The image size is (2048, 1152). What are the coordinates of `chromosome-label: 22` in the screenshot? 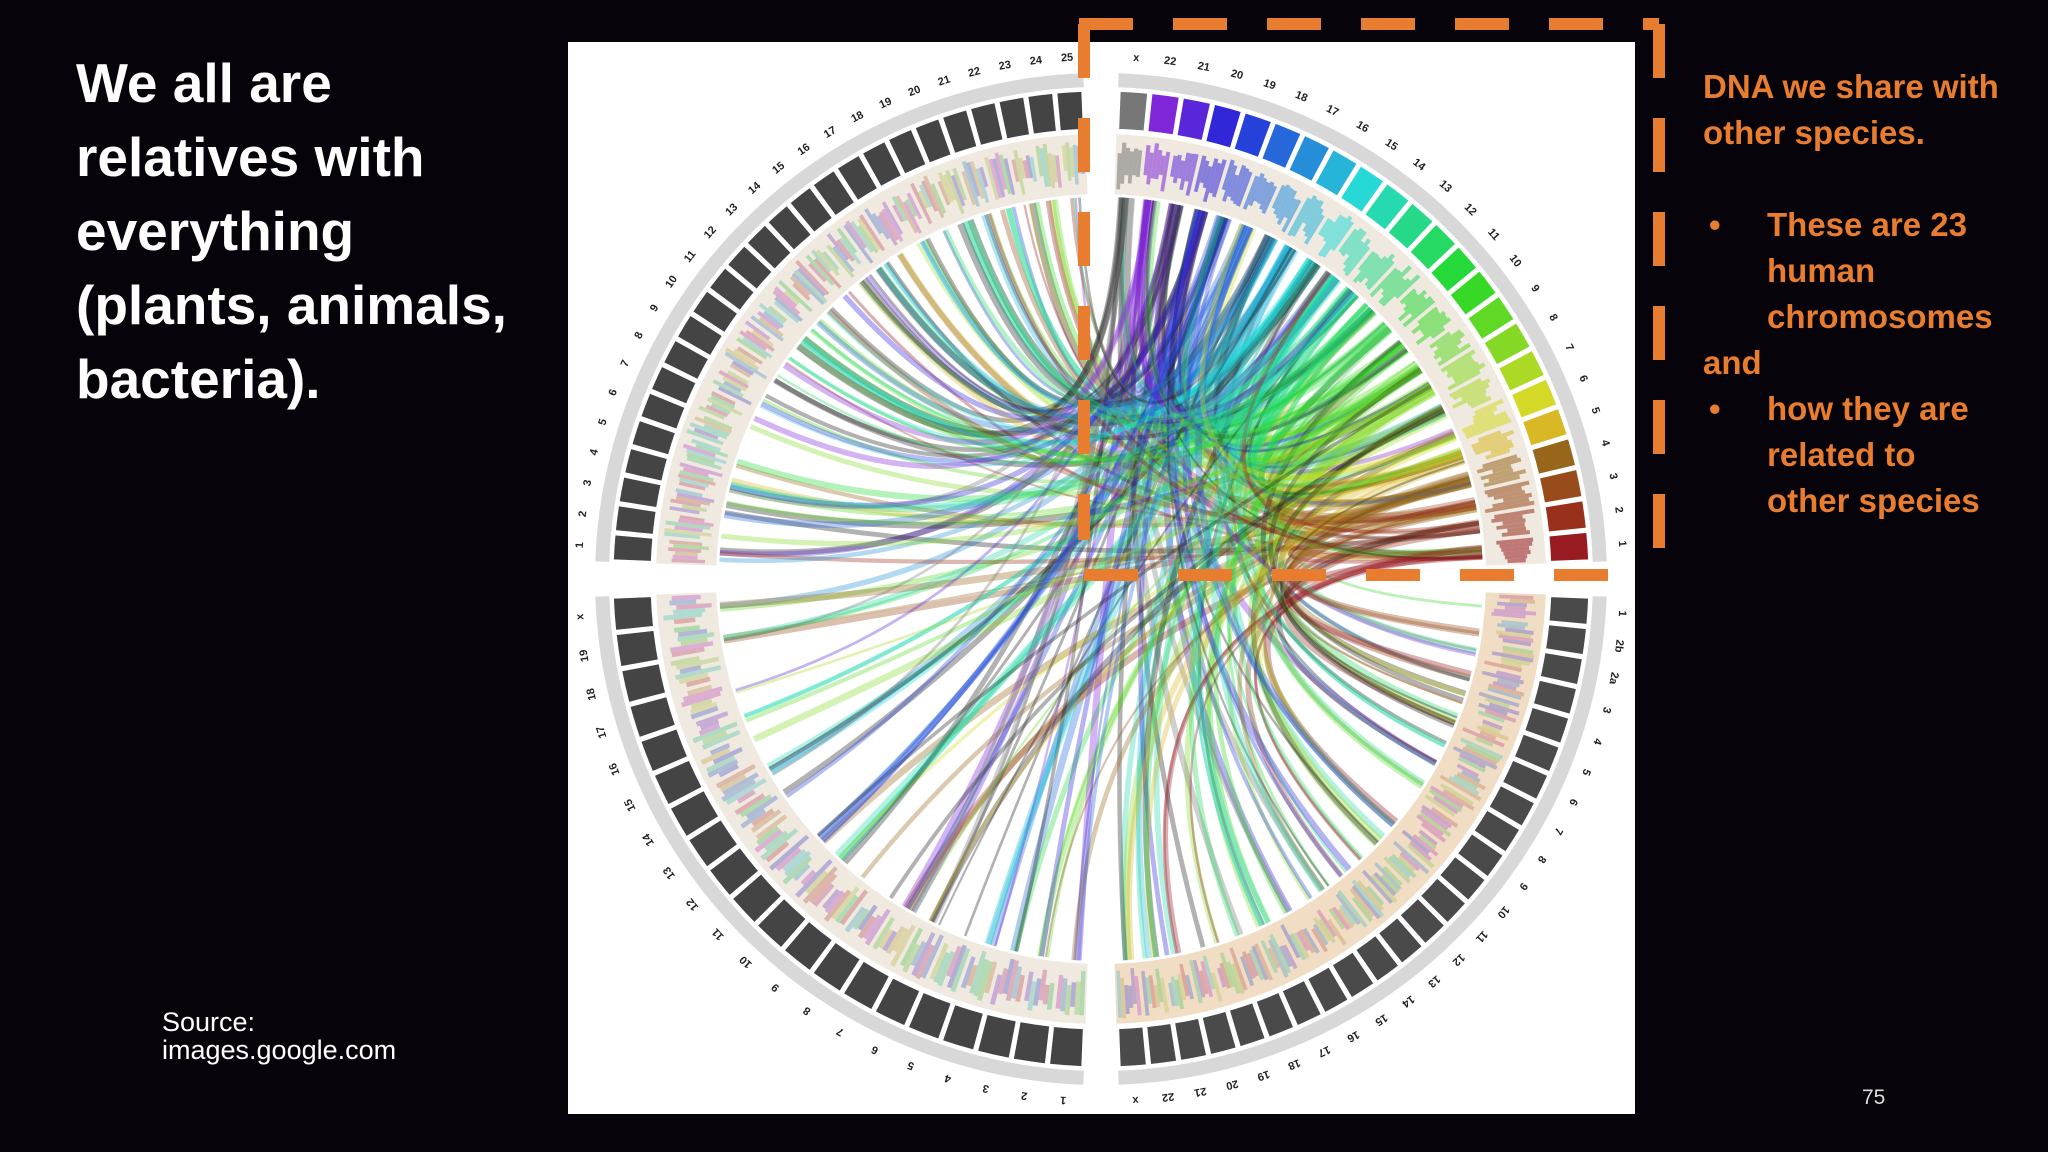 It's located at (974, 72).